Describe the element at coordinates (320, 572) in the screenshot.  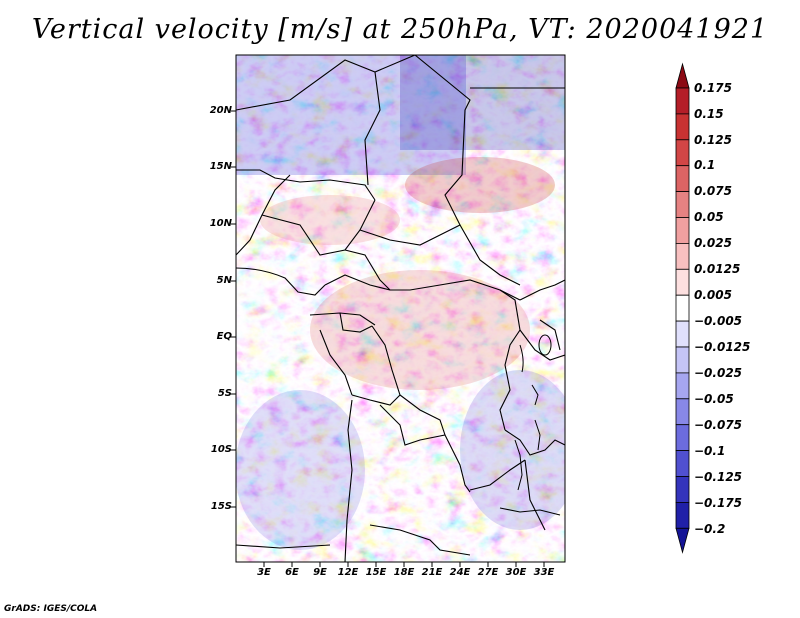
I see `lon-label-9e: 9E` at that location.